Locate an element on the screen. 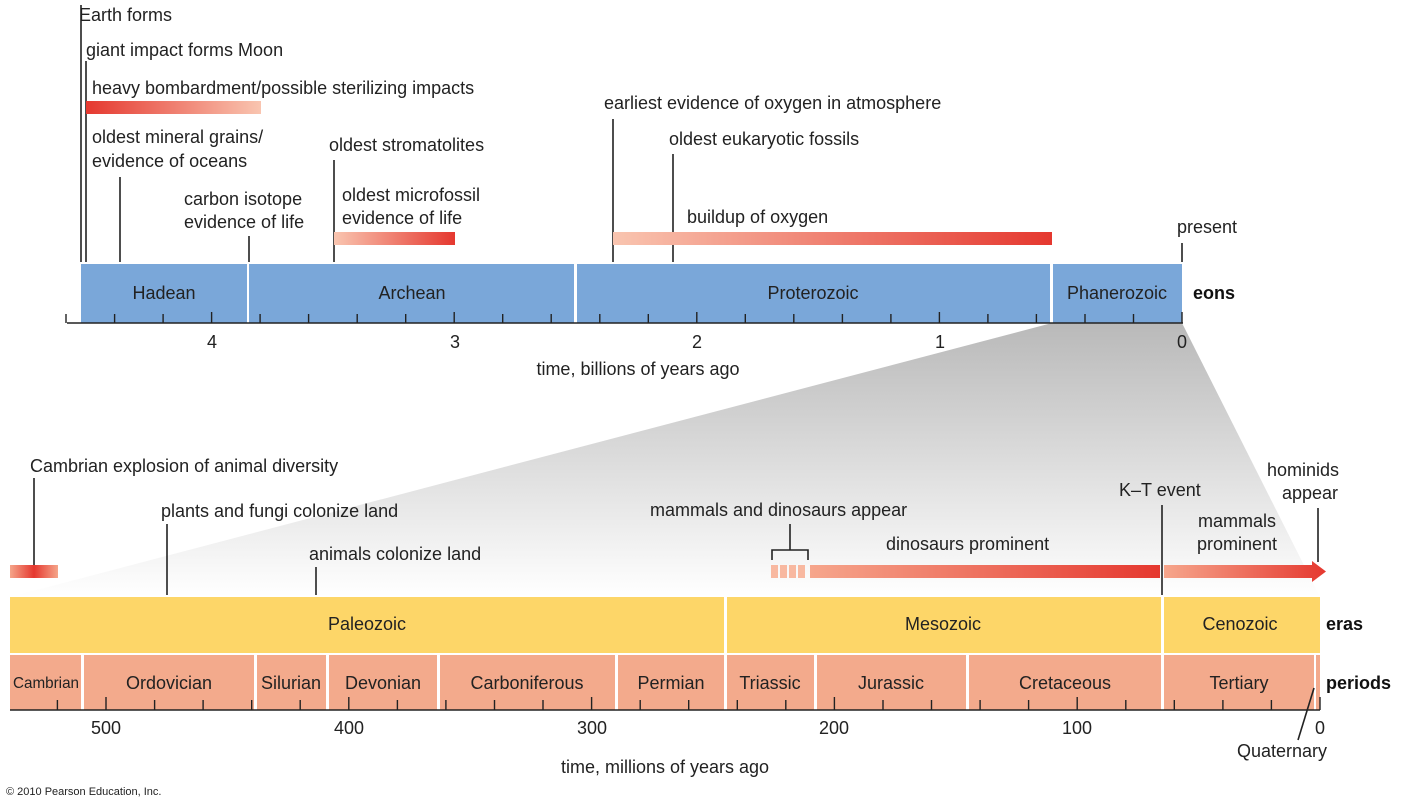 The height and width of the screenshot is (809, 1404). period-tick-0: 0 is located at coordinates (1320, 728).